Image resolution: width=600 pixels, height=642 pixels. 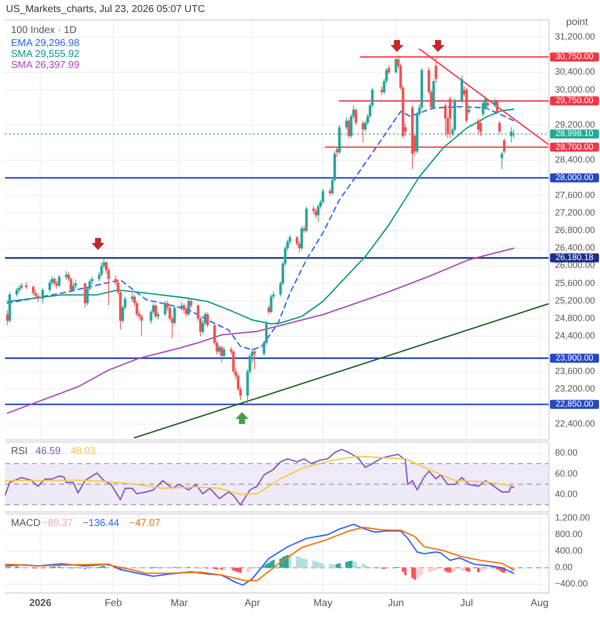 What do you see at coordinates (575, 317) in the screenshot?
I see `y-tick-label: 24,800.00` at bounding box center [575, 317].